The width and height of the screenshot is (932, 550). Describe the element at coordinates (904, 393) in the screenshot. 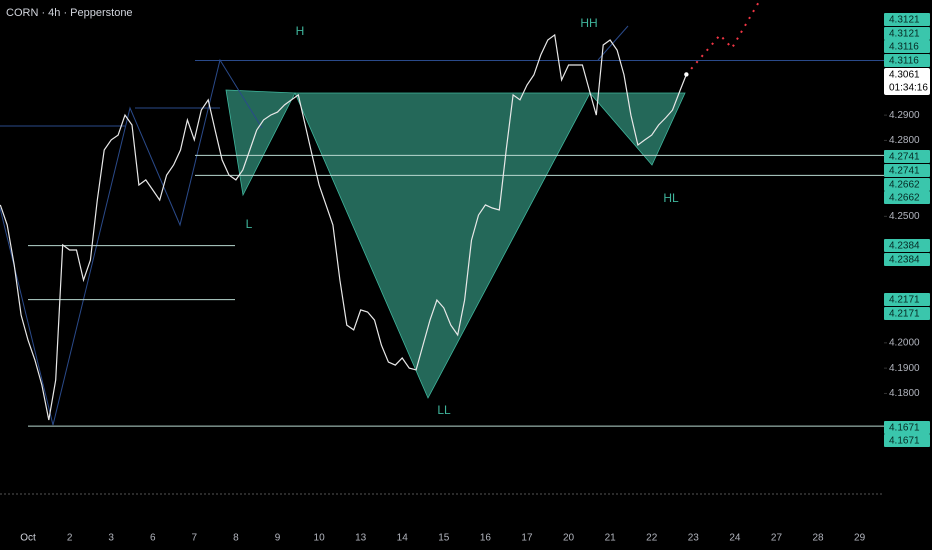

I see `y-tick-label: 4.1800` at that location.